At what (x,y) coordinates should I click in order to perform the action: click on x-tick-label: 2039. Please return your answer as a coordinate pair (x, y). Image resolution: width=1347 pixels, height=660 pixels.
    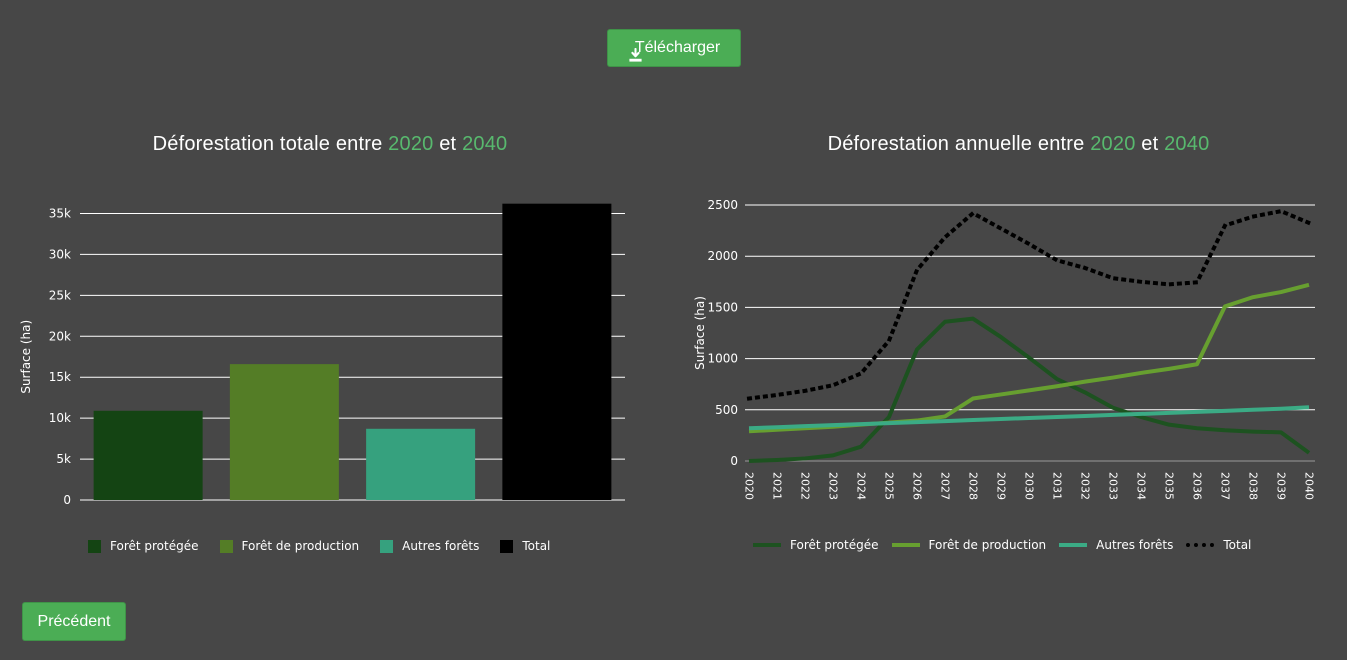
    Looking at the image, I should click on (1281, 486).